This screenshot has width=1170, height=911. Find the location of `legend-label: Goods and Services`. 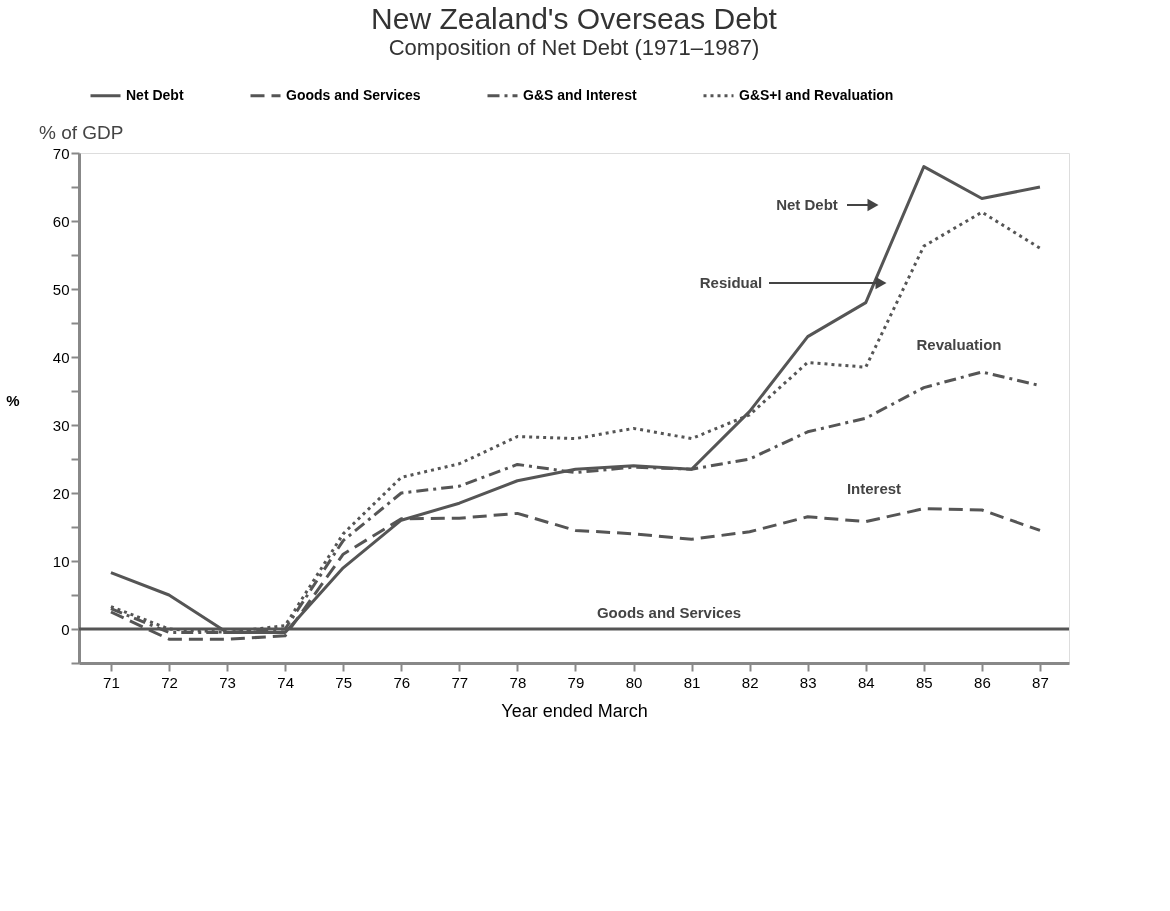

legend-label: Goods and Services is located at coordinates (353, 94).